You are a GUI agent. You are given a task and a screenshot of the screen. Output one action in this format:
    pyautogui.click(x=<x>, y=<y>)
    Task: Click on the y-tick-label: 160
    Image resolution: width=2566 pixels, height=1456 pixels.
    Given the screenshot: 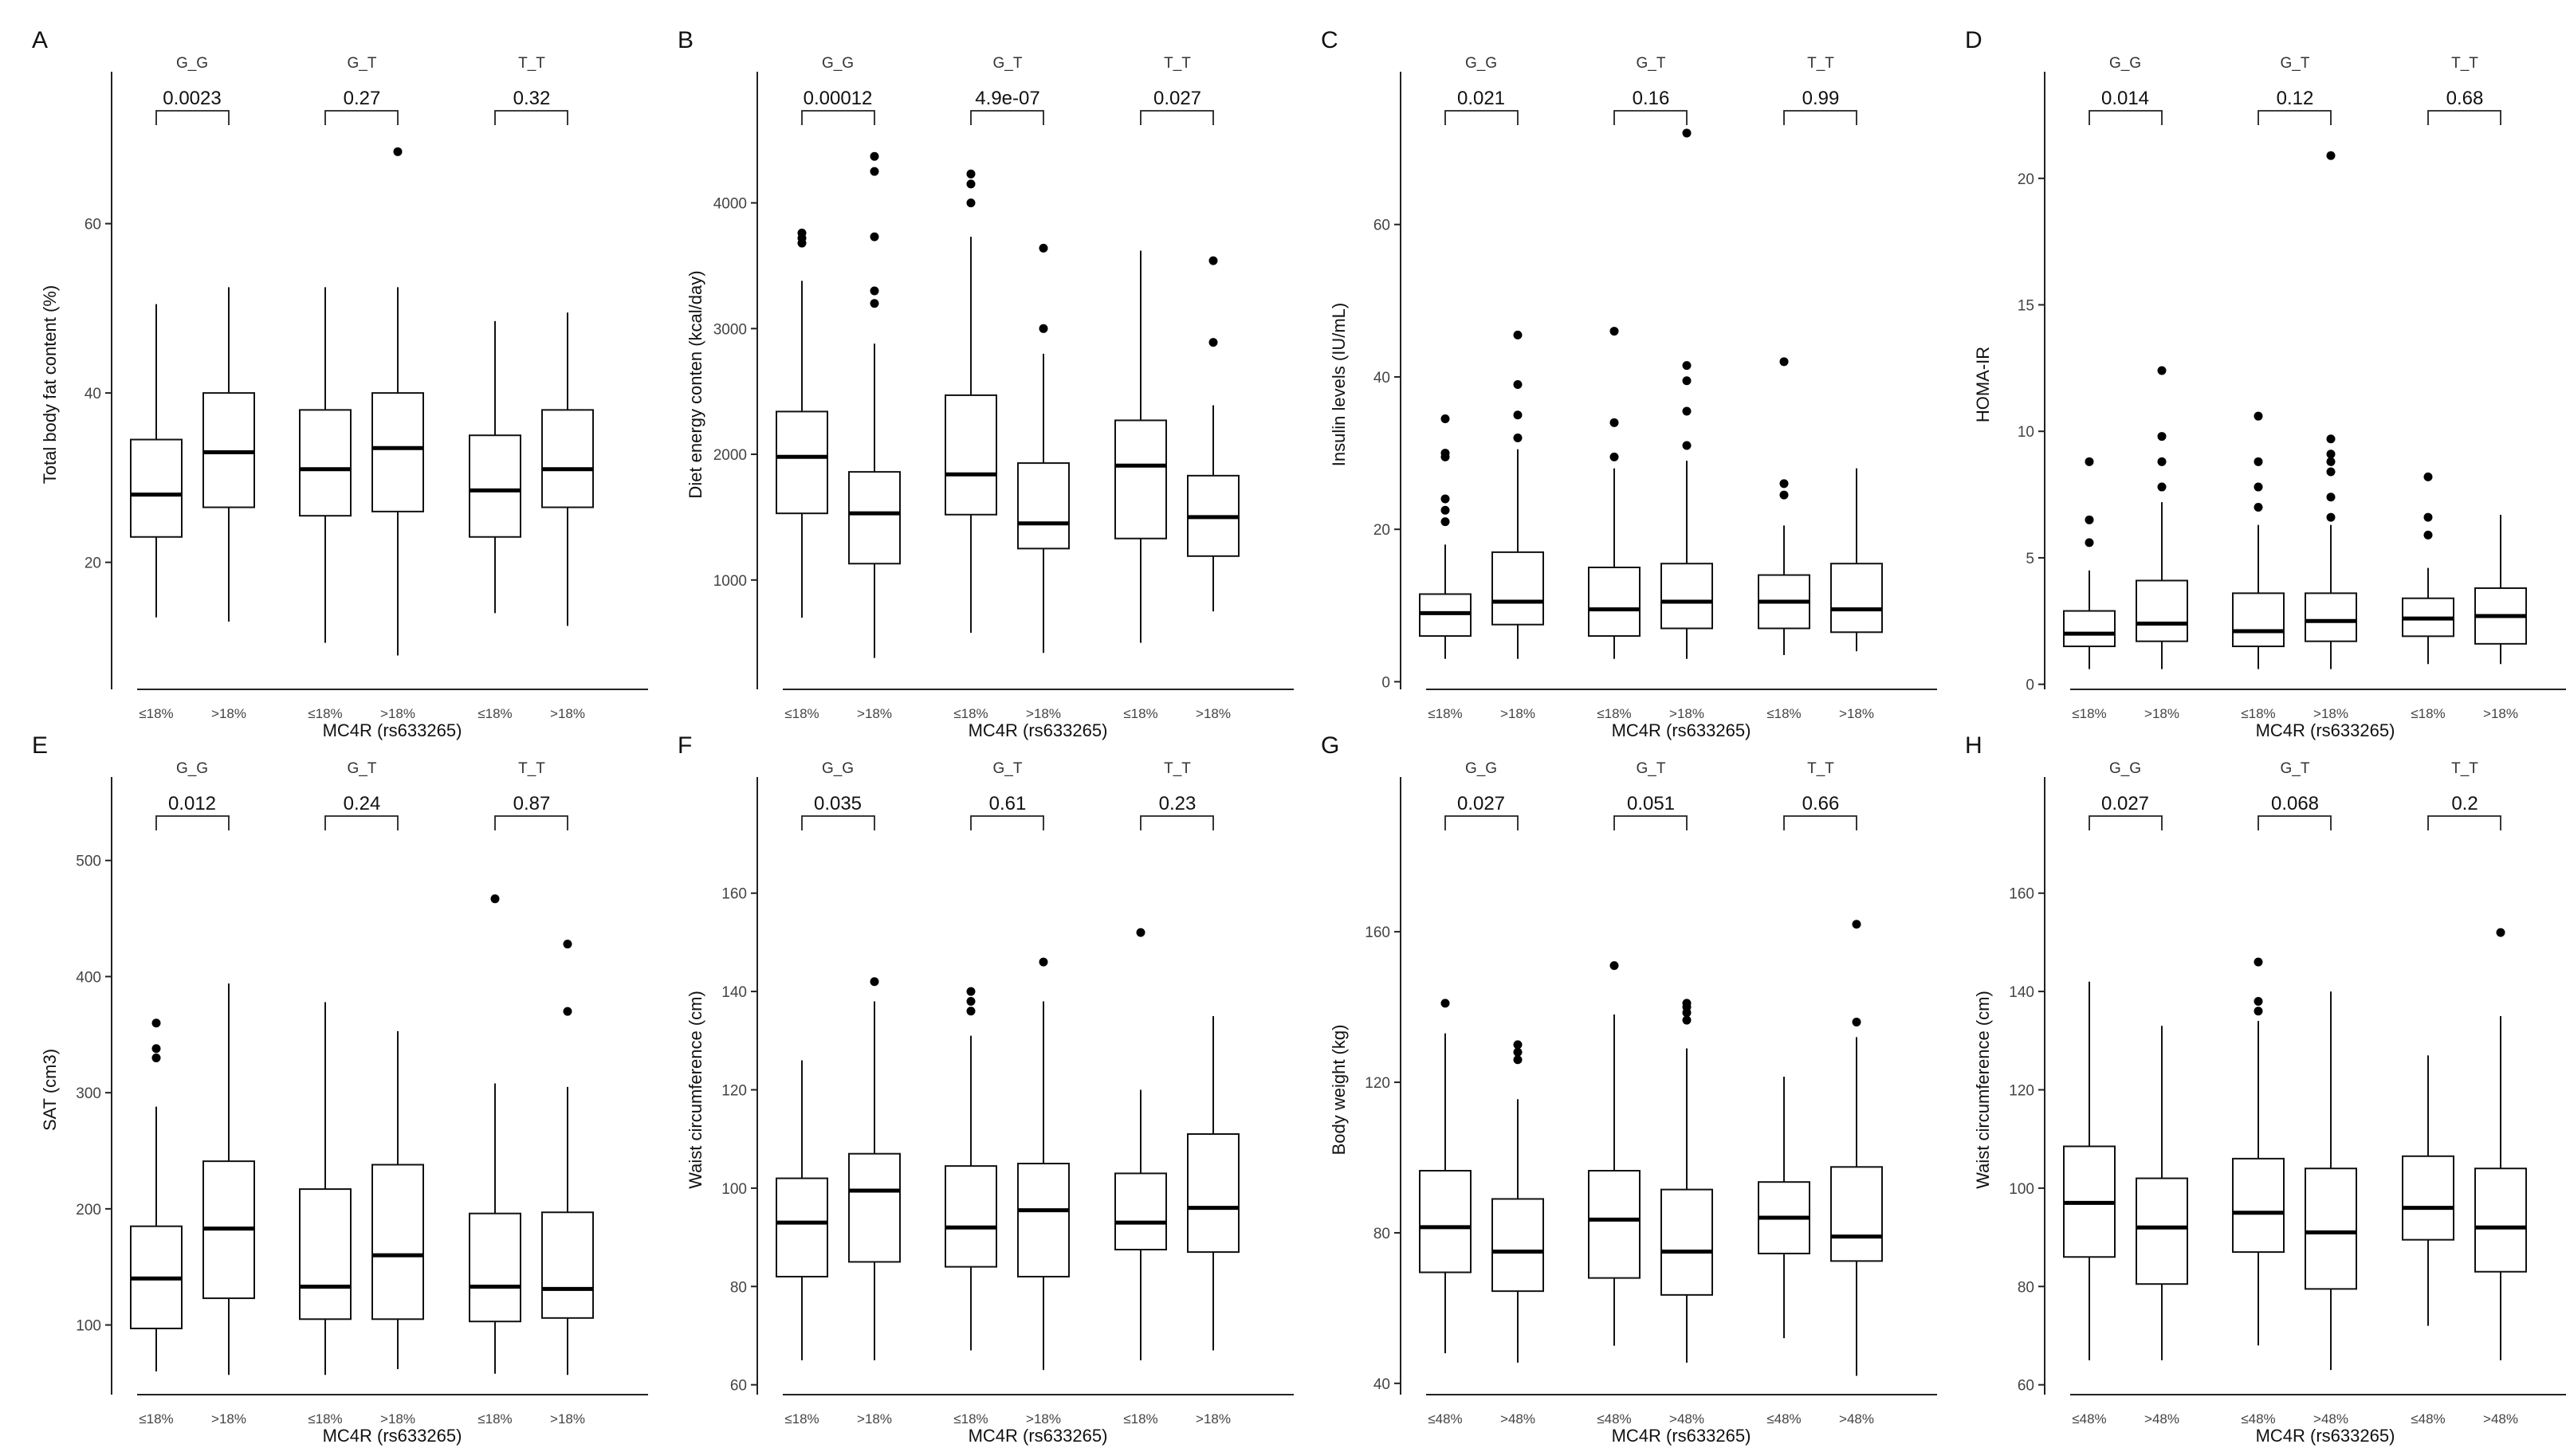 What is the action you would take?
    pyautogui.click(x=1377, y=932)
    